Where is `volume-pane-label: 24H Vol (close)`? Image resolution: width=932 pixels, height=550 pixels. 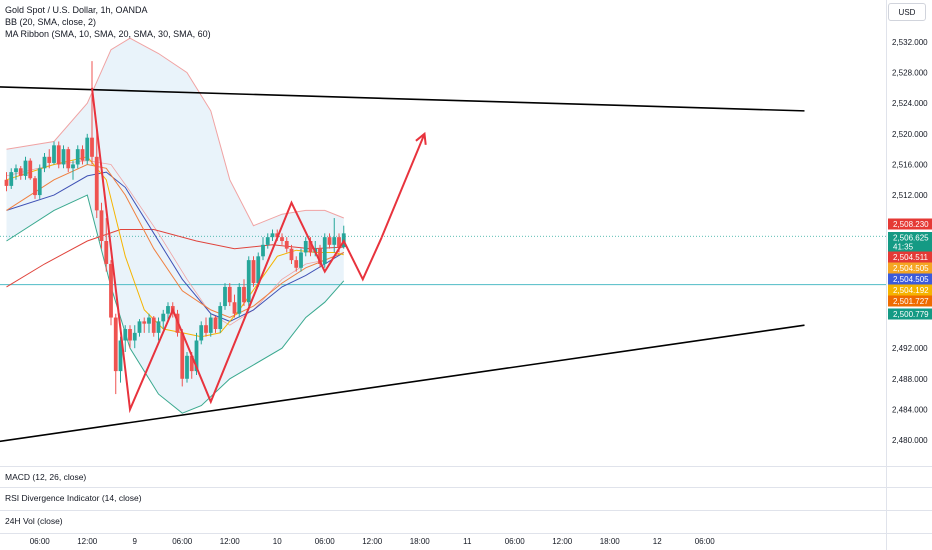
volume-pane-label: 24H Vol (close) is located at coordinates (34, 521).